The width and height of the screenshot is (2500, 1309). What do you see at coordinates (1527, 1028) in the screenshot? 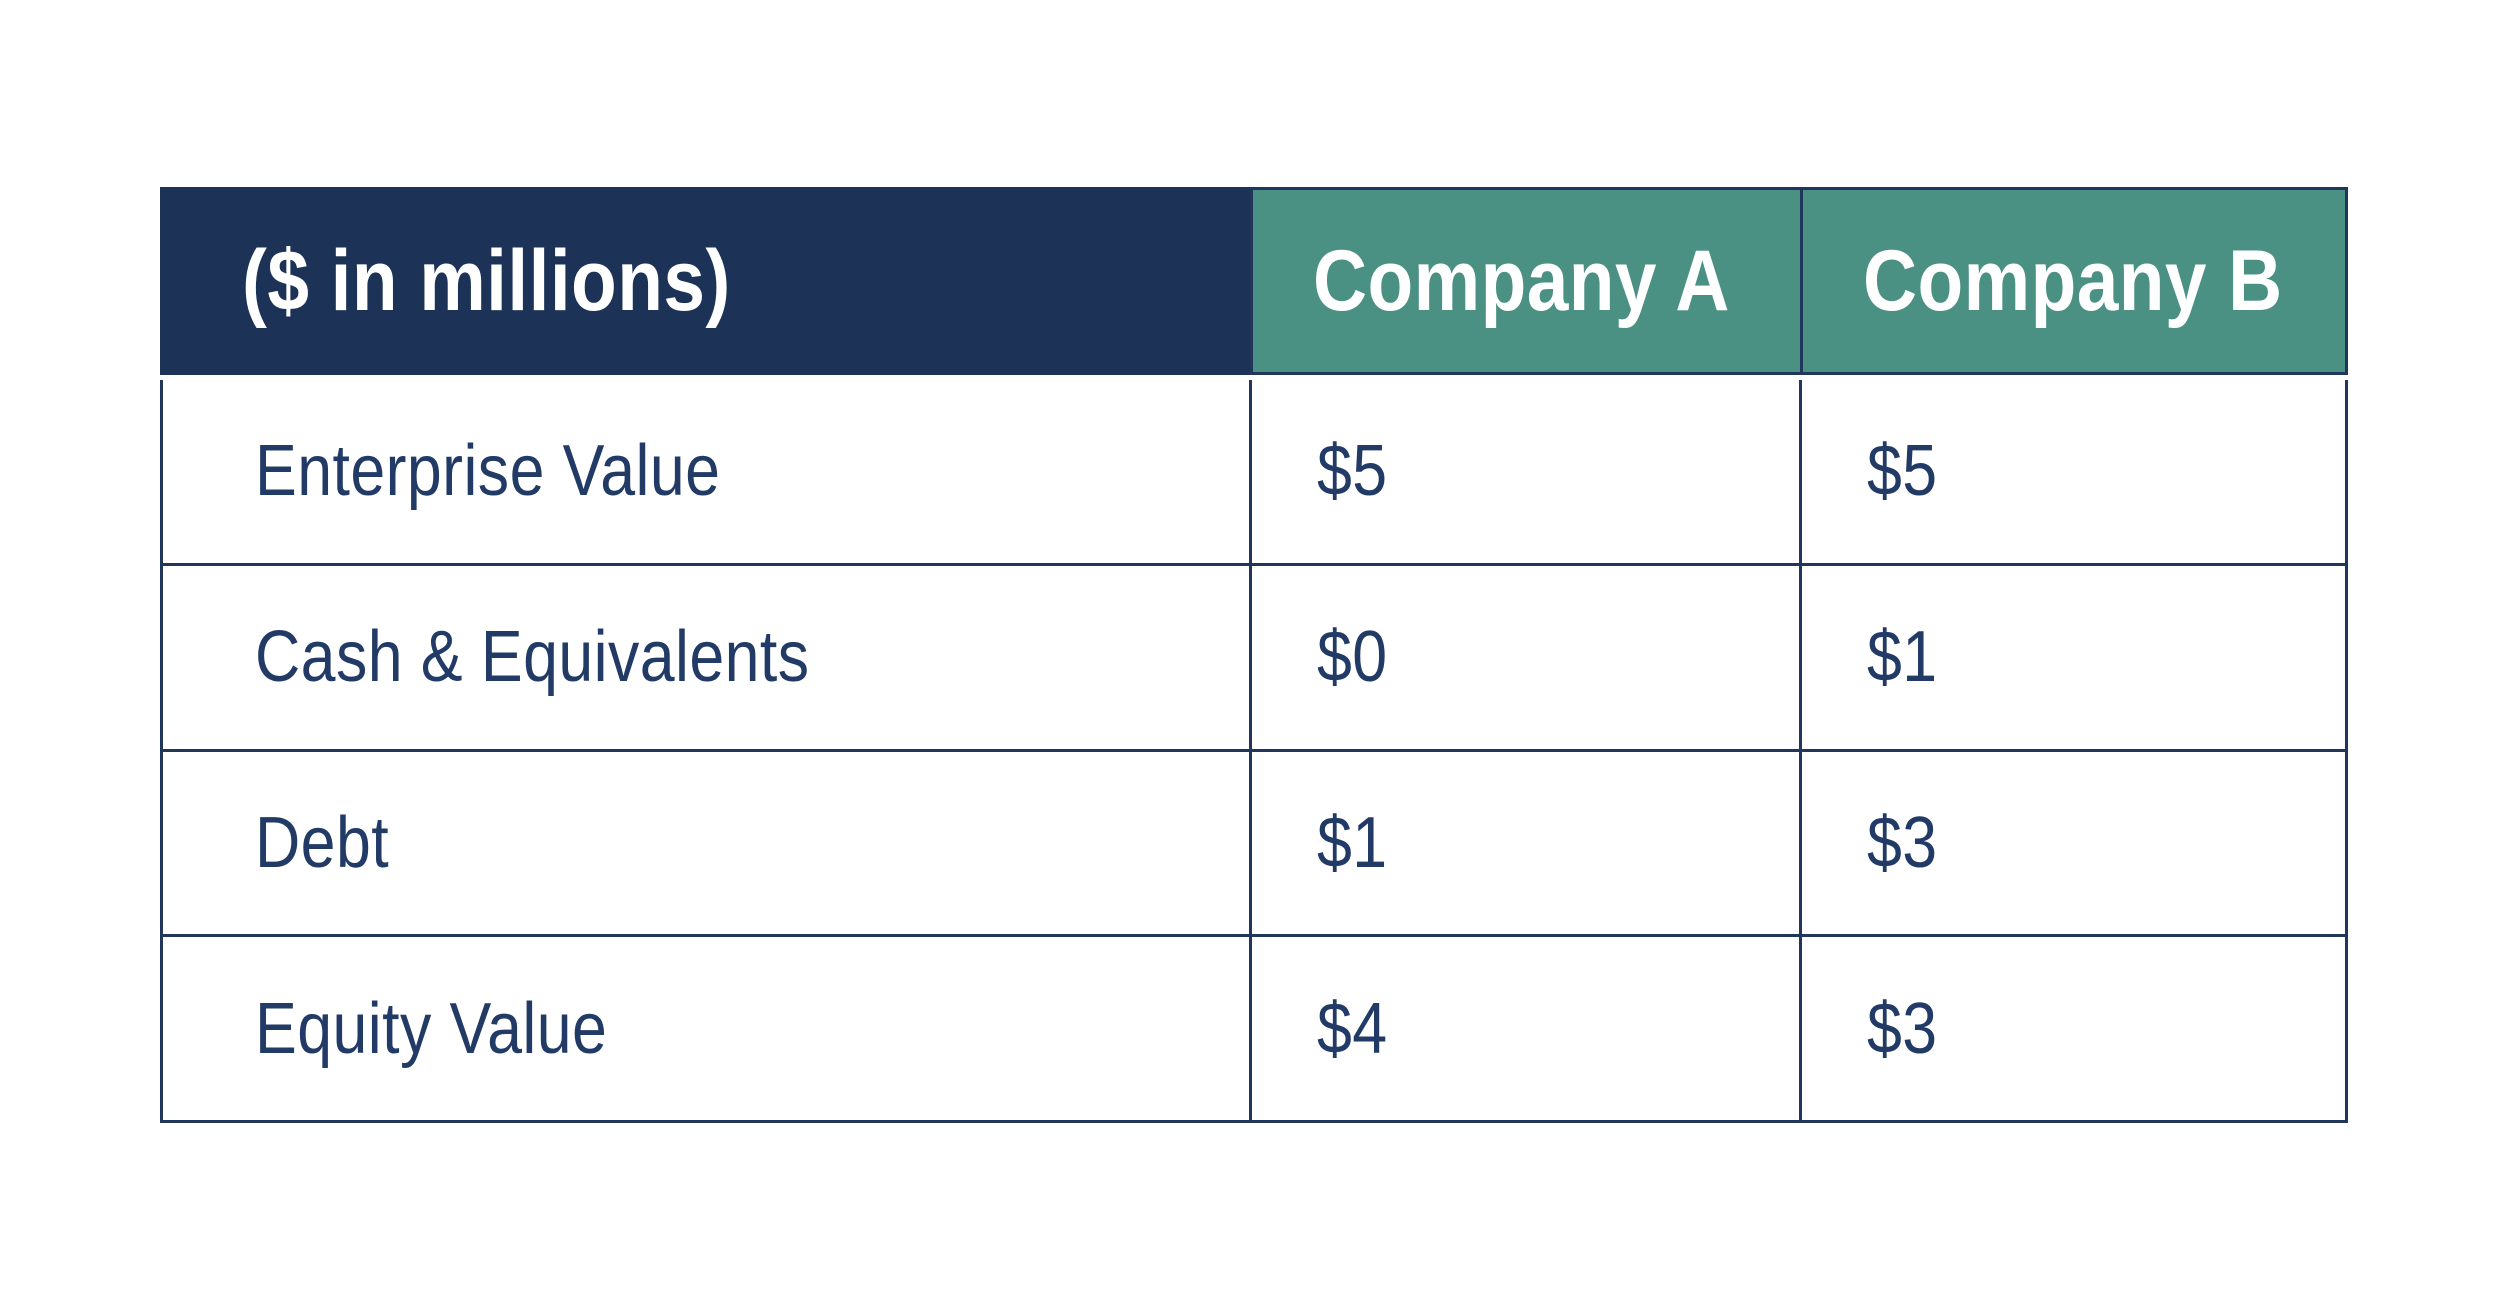
I see `value-cell-company-a: $4` at bounding box center [1527, 1028].